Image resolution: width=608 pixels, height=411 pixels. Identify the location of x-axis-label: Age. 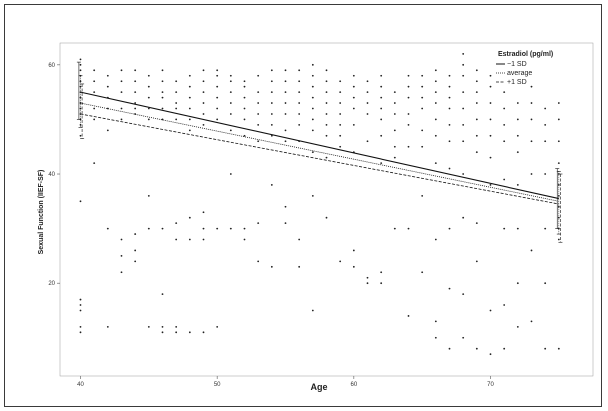
(318, 387).